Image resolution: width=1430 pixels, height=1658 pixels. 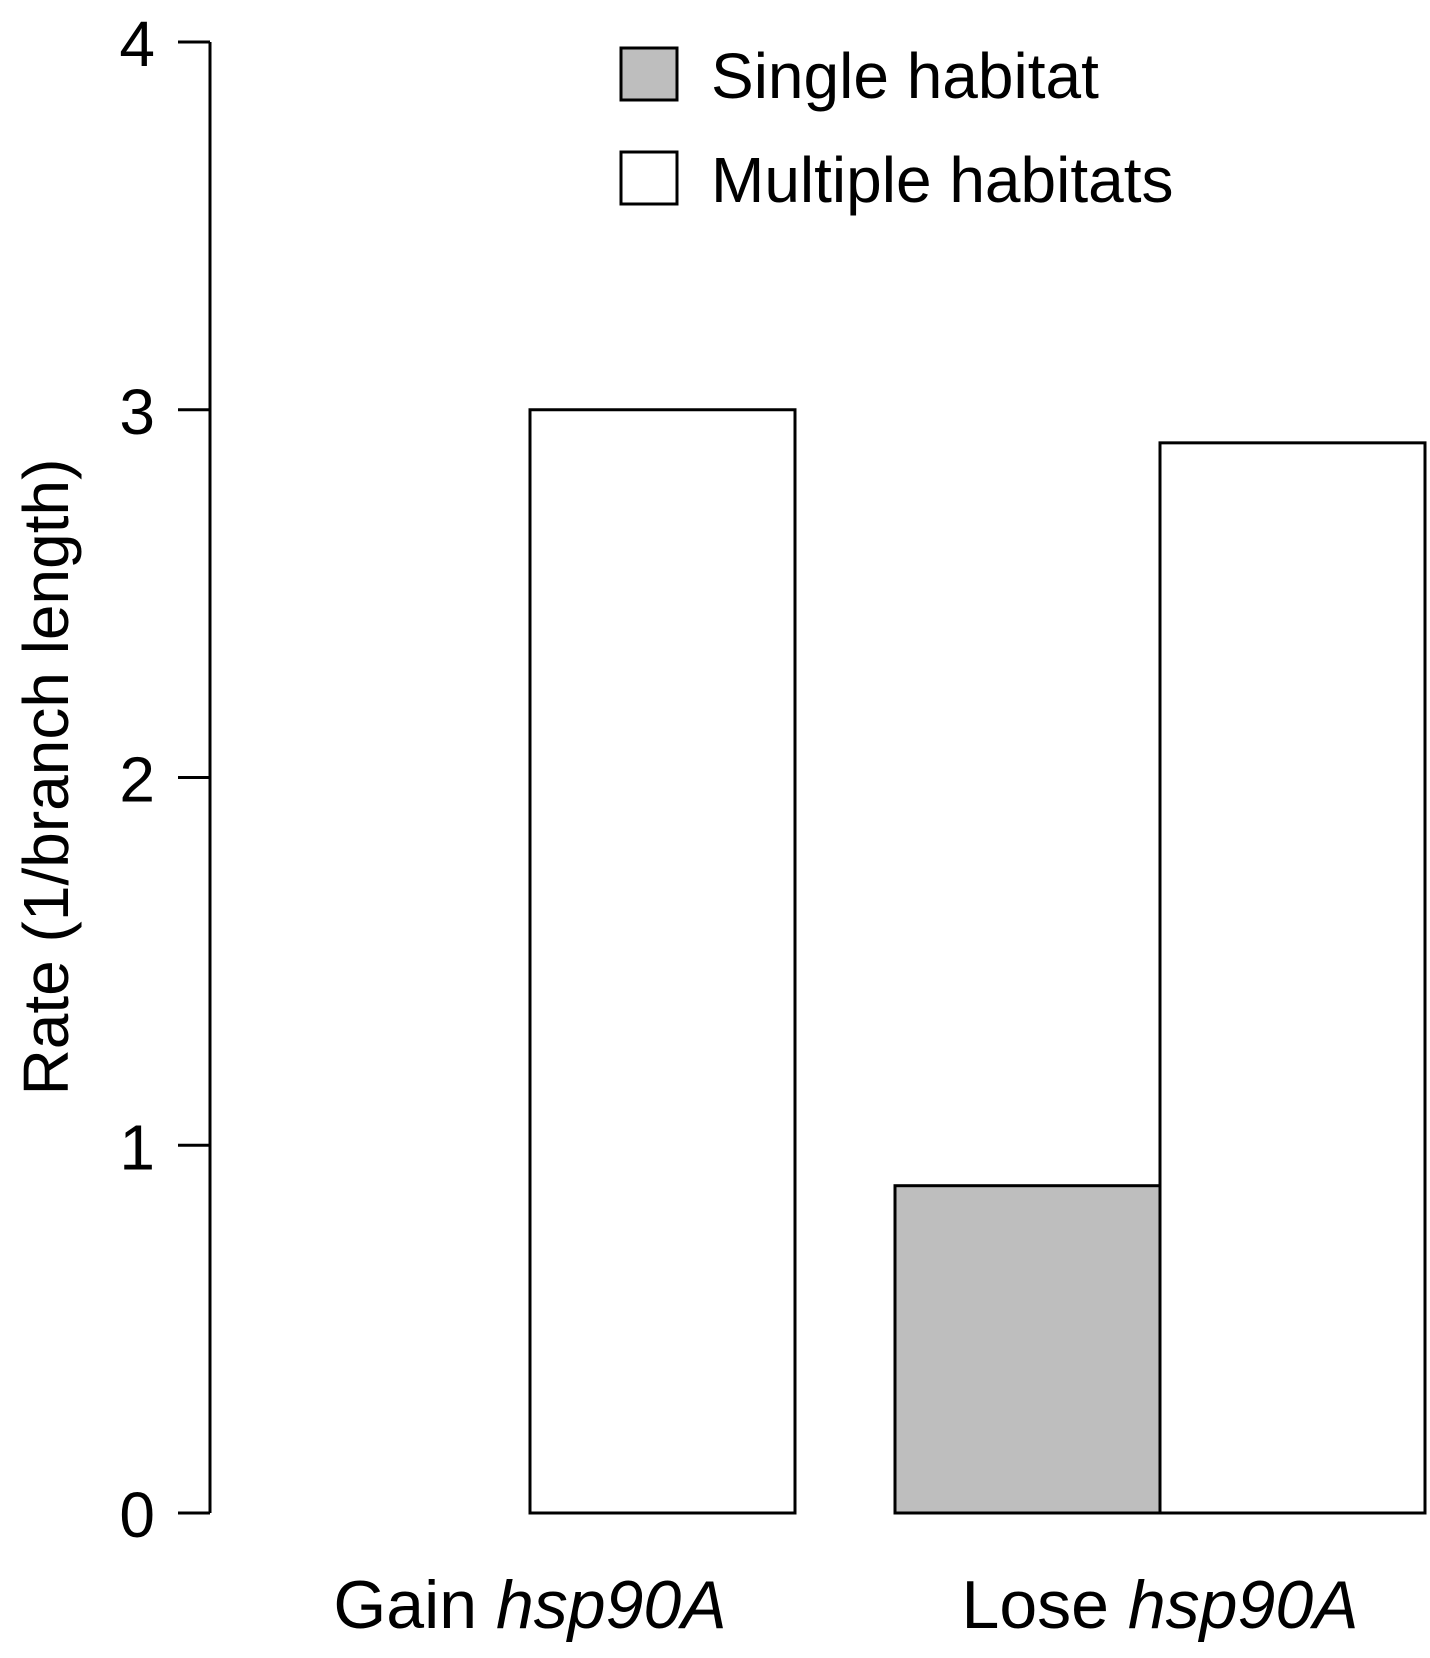 I want to click on y-tick-label-1: 1, so click(x=137, y=1147).